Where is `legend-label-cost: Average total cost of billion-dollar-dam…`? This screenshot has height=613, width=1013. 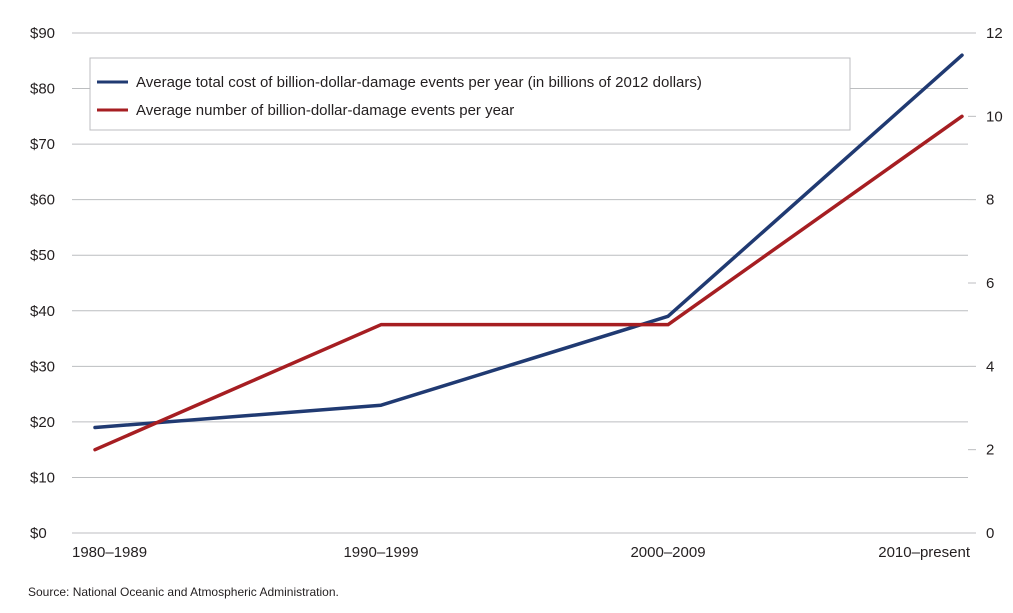
legend-label-cost: Average total cost of billion-dollar-dam… is located at coordinates (419, 82).